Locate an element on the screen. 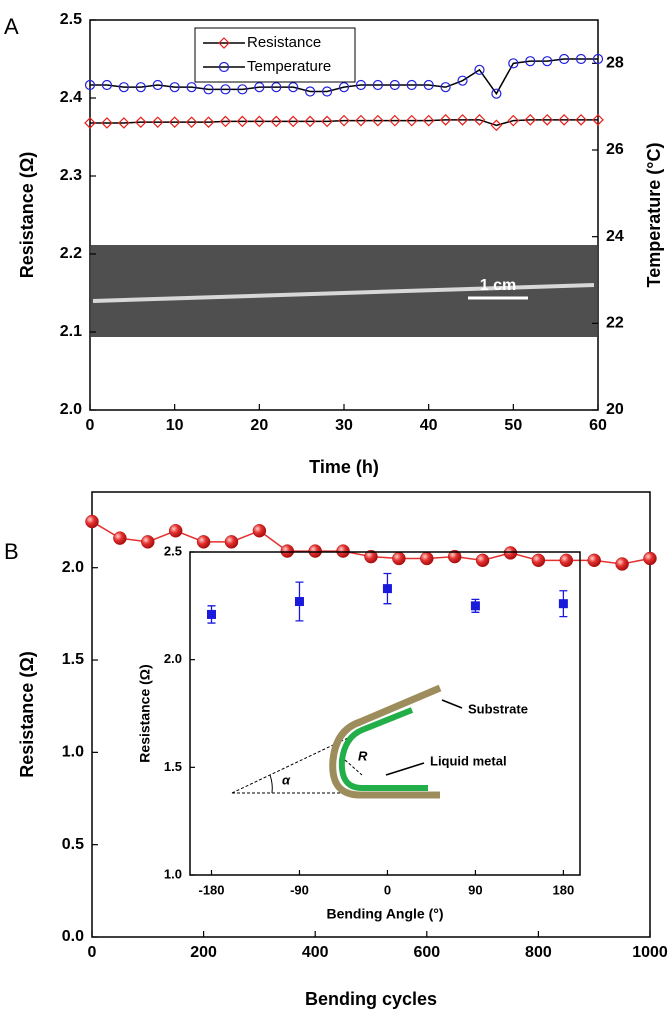 The image size is (670, 1016). y2-tick-label: 28 is located at coordinates (615, 63).